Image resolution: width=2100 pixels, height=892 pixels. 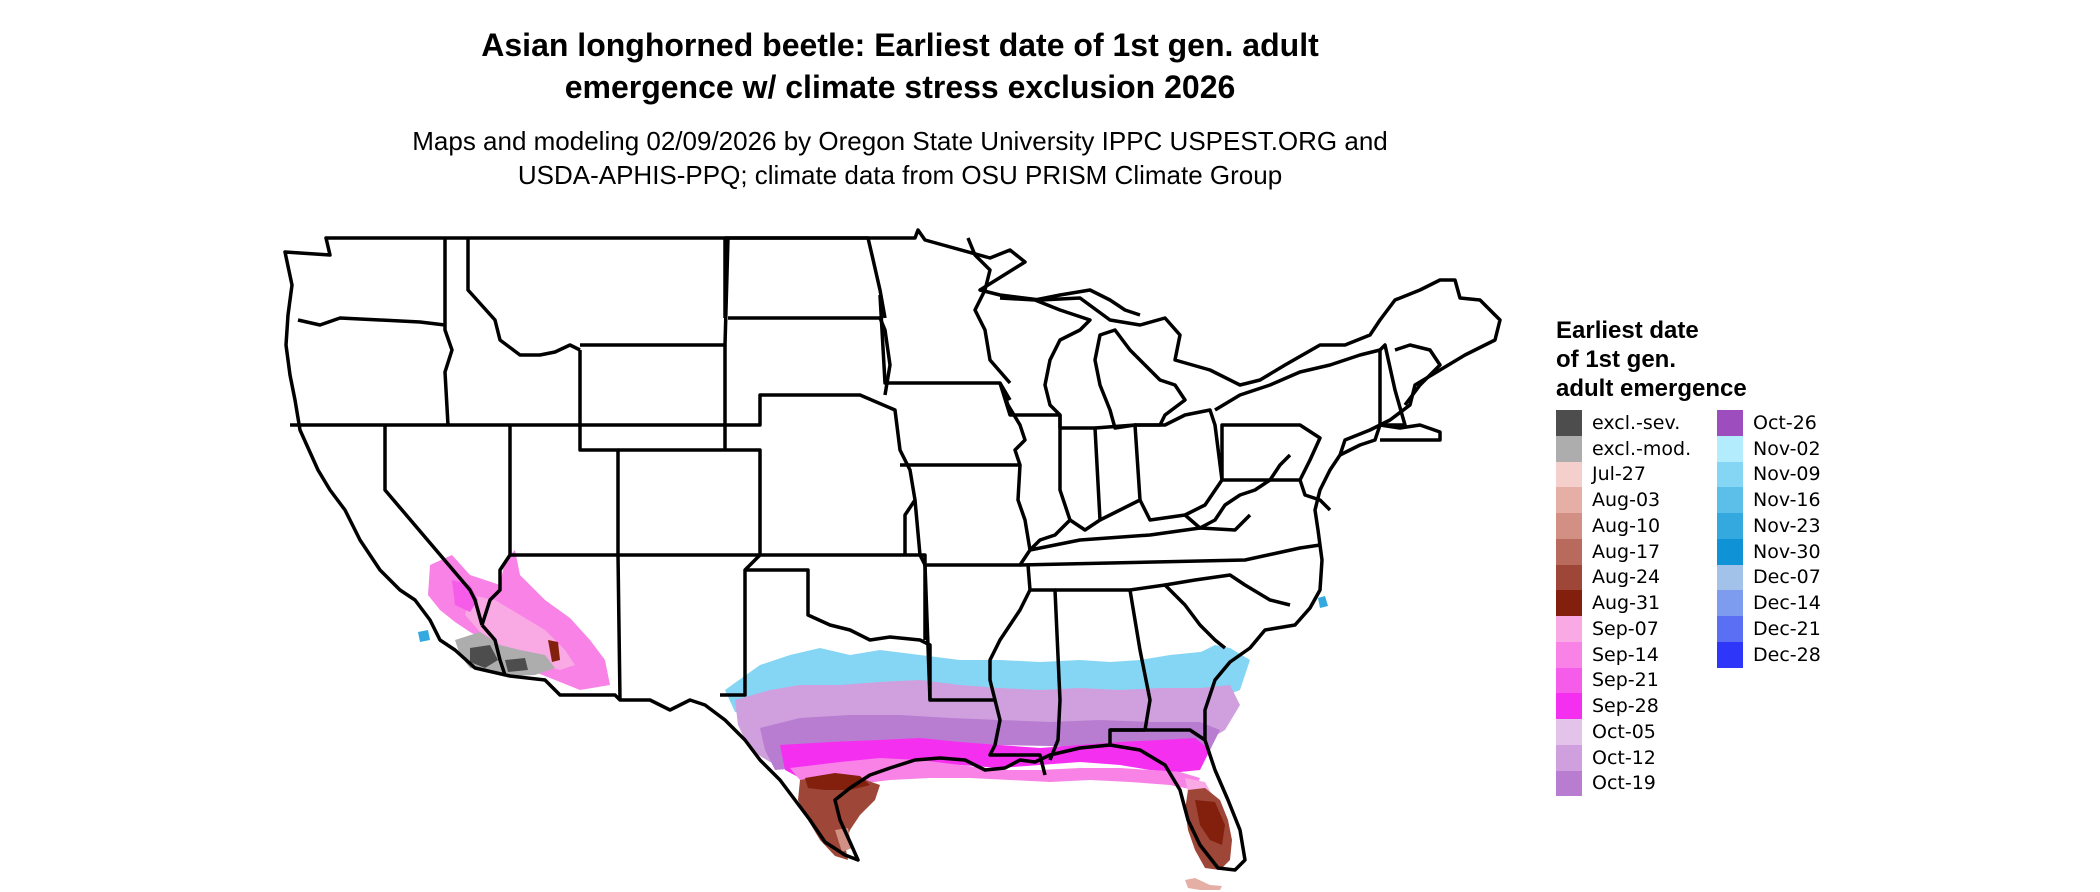 I want to click on legend-label: Sep-21, so click(x=1625, y=680).